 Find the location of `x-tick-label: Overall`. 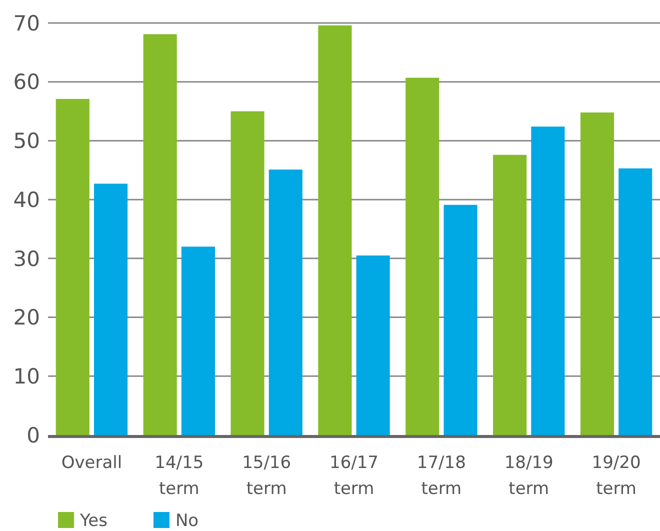

x-tick-label: Overall is located at coordinates (91, 463).